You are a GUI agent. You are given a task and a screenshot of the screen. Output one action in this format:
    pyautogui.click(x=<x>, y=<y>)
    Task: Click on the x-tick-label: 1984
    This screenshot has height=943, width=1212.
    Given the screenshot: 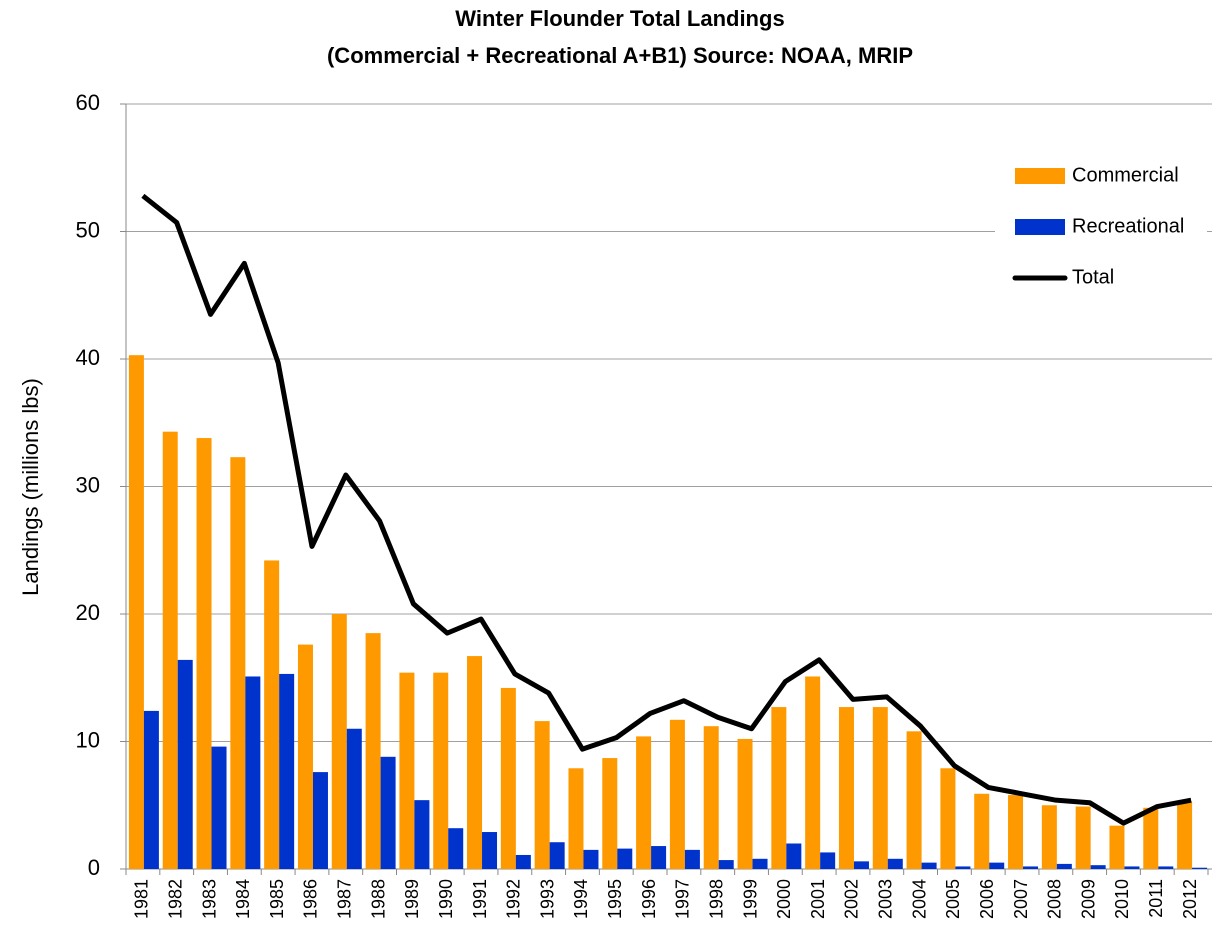 What is the action you would take?
    pyautogui.click(x=243, y=899)
    